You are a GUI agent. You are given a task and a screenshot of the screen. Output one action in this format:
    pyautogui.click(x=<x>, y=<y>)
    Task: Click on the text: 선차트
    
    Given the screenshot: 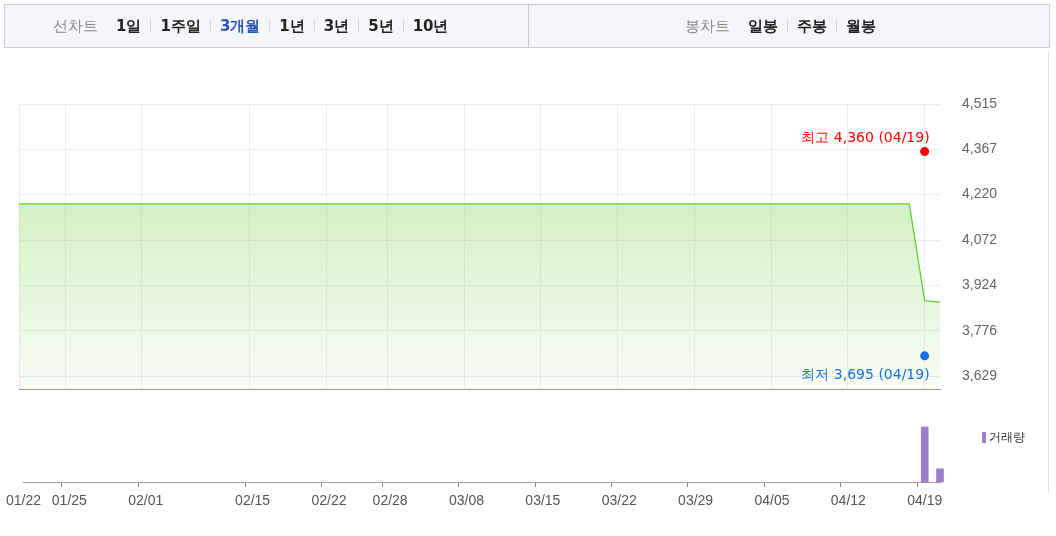 What is the action you would take?
    pyautogui.click(x=76, y=26)
    